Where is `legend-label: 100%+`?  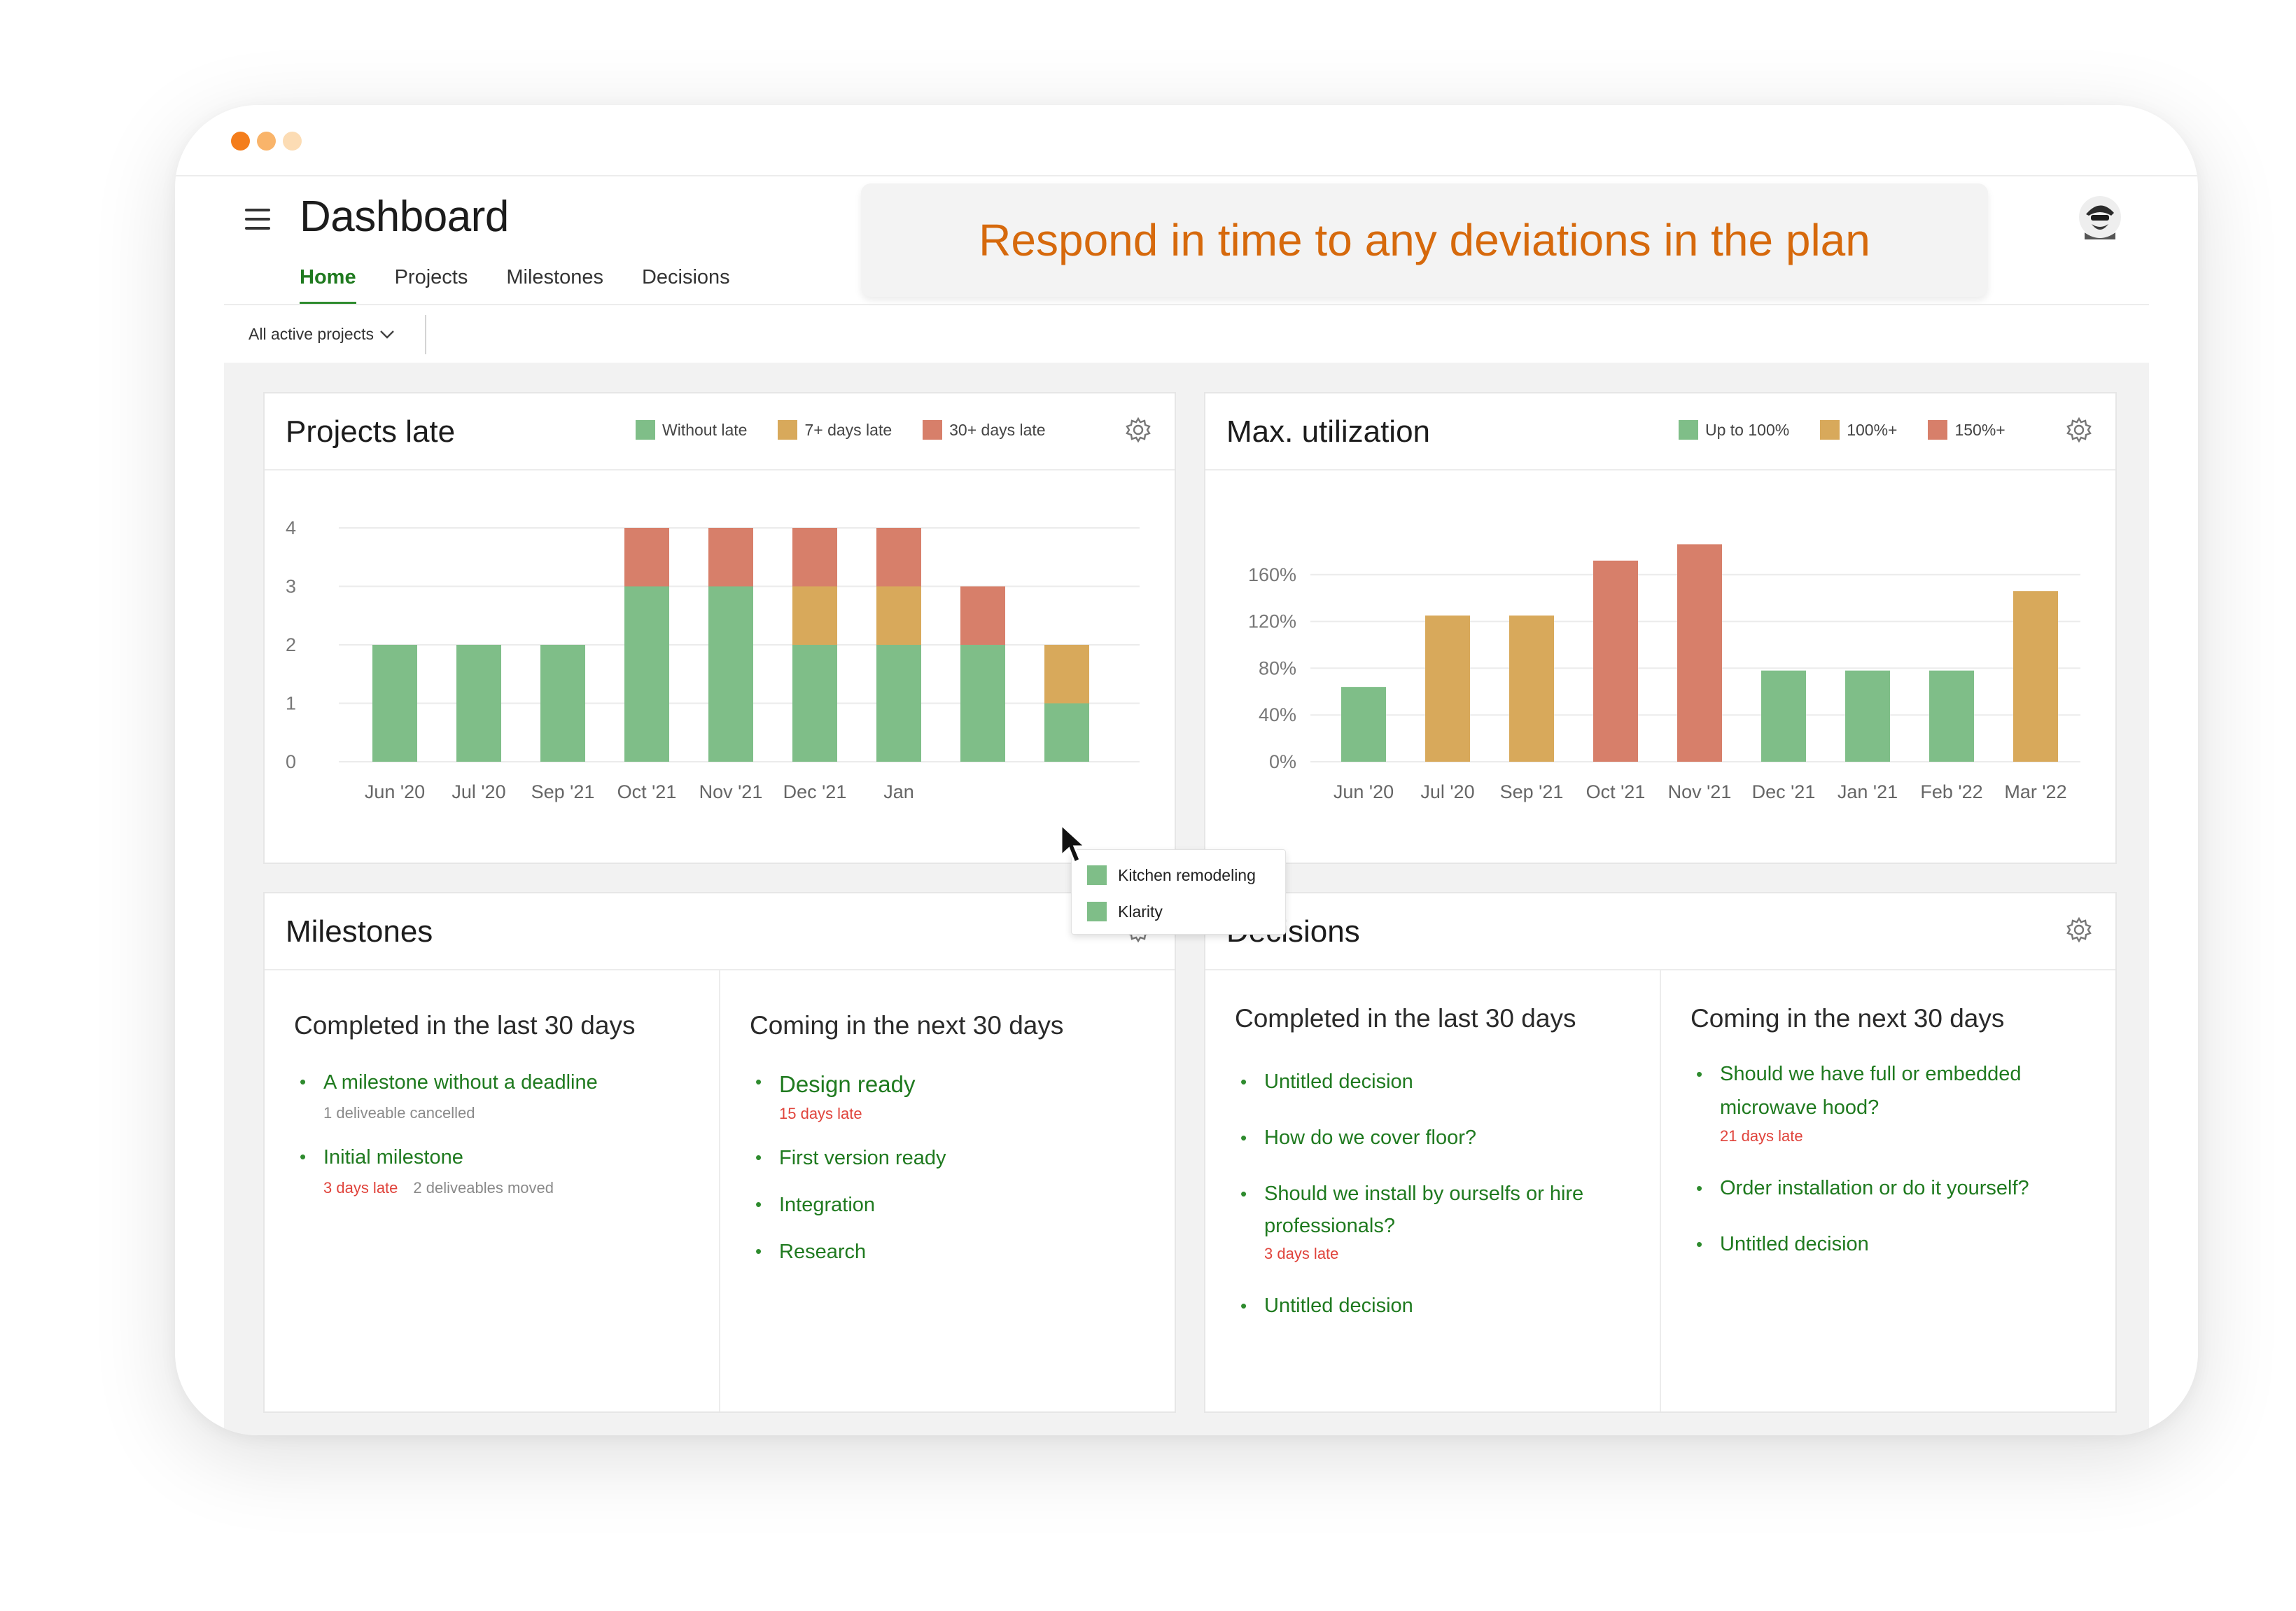 legend-label: 100%+ is located at coordinates (1872, 429).